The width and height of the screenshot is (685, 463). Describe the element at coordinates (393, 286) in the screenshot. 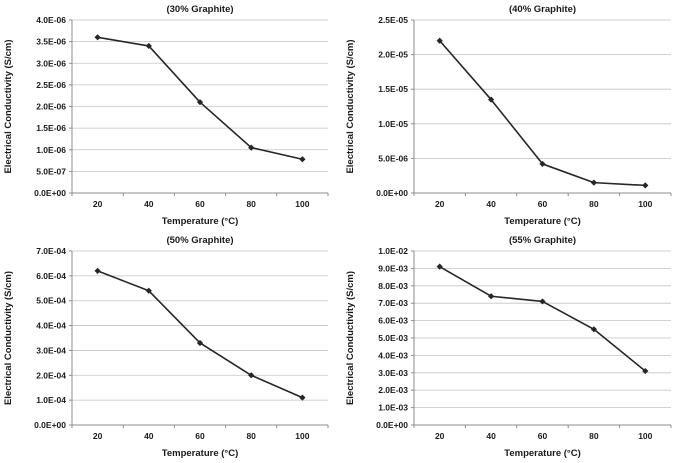

I see `y-tick-label: 8.0E-03` at that location.